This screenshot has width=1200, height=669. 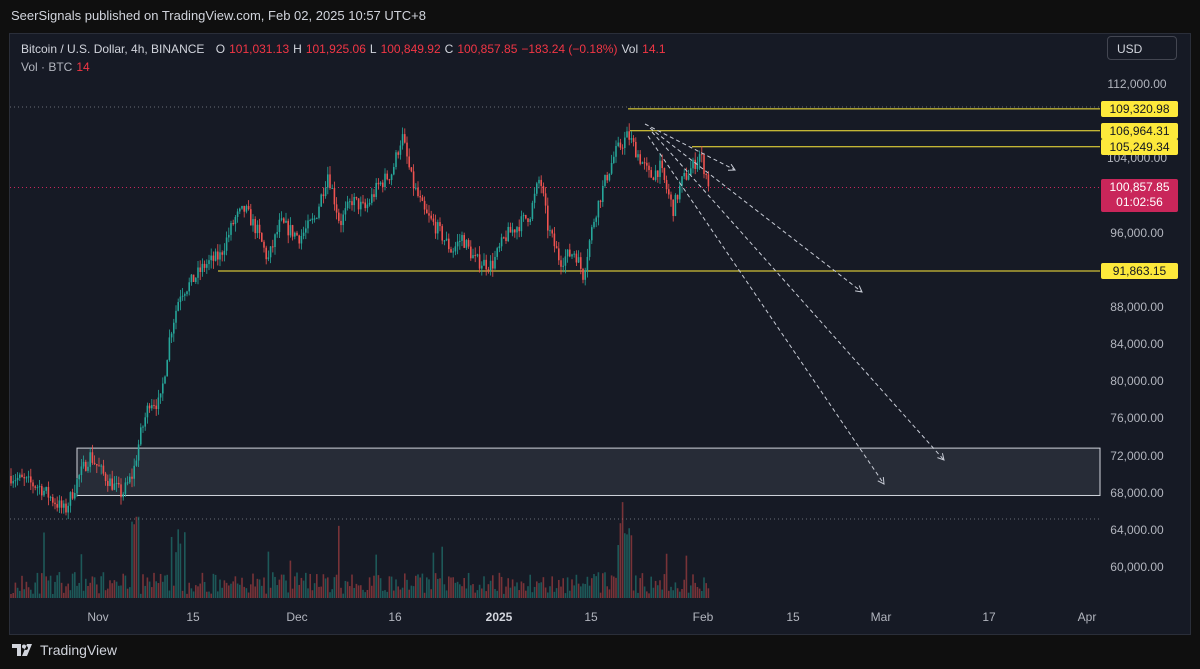 I want to click on symbol-name: Bitcoin / U.S. Dollar, 4h, BINANCE, so click(x=113, y=49).